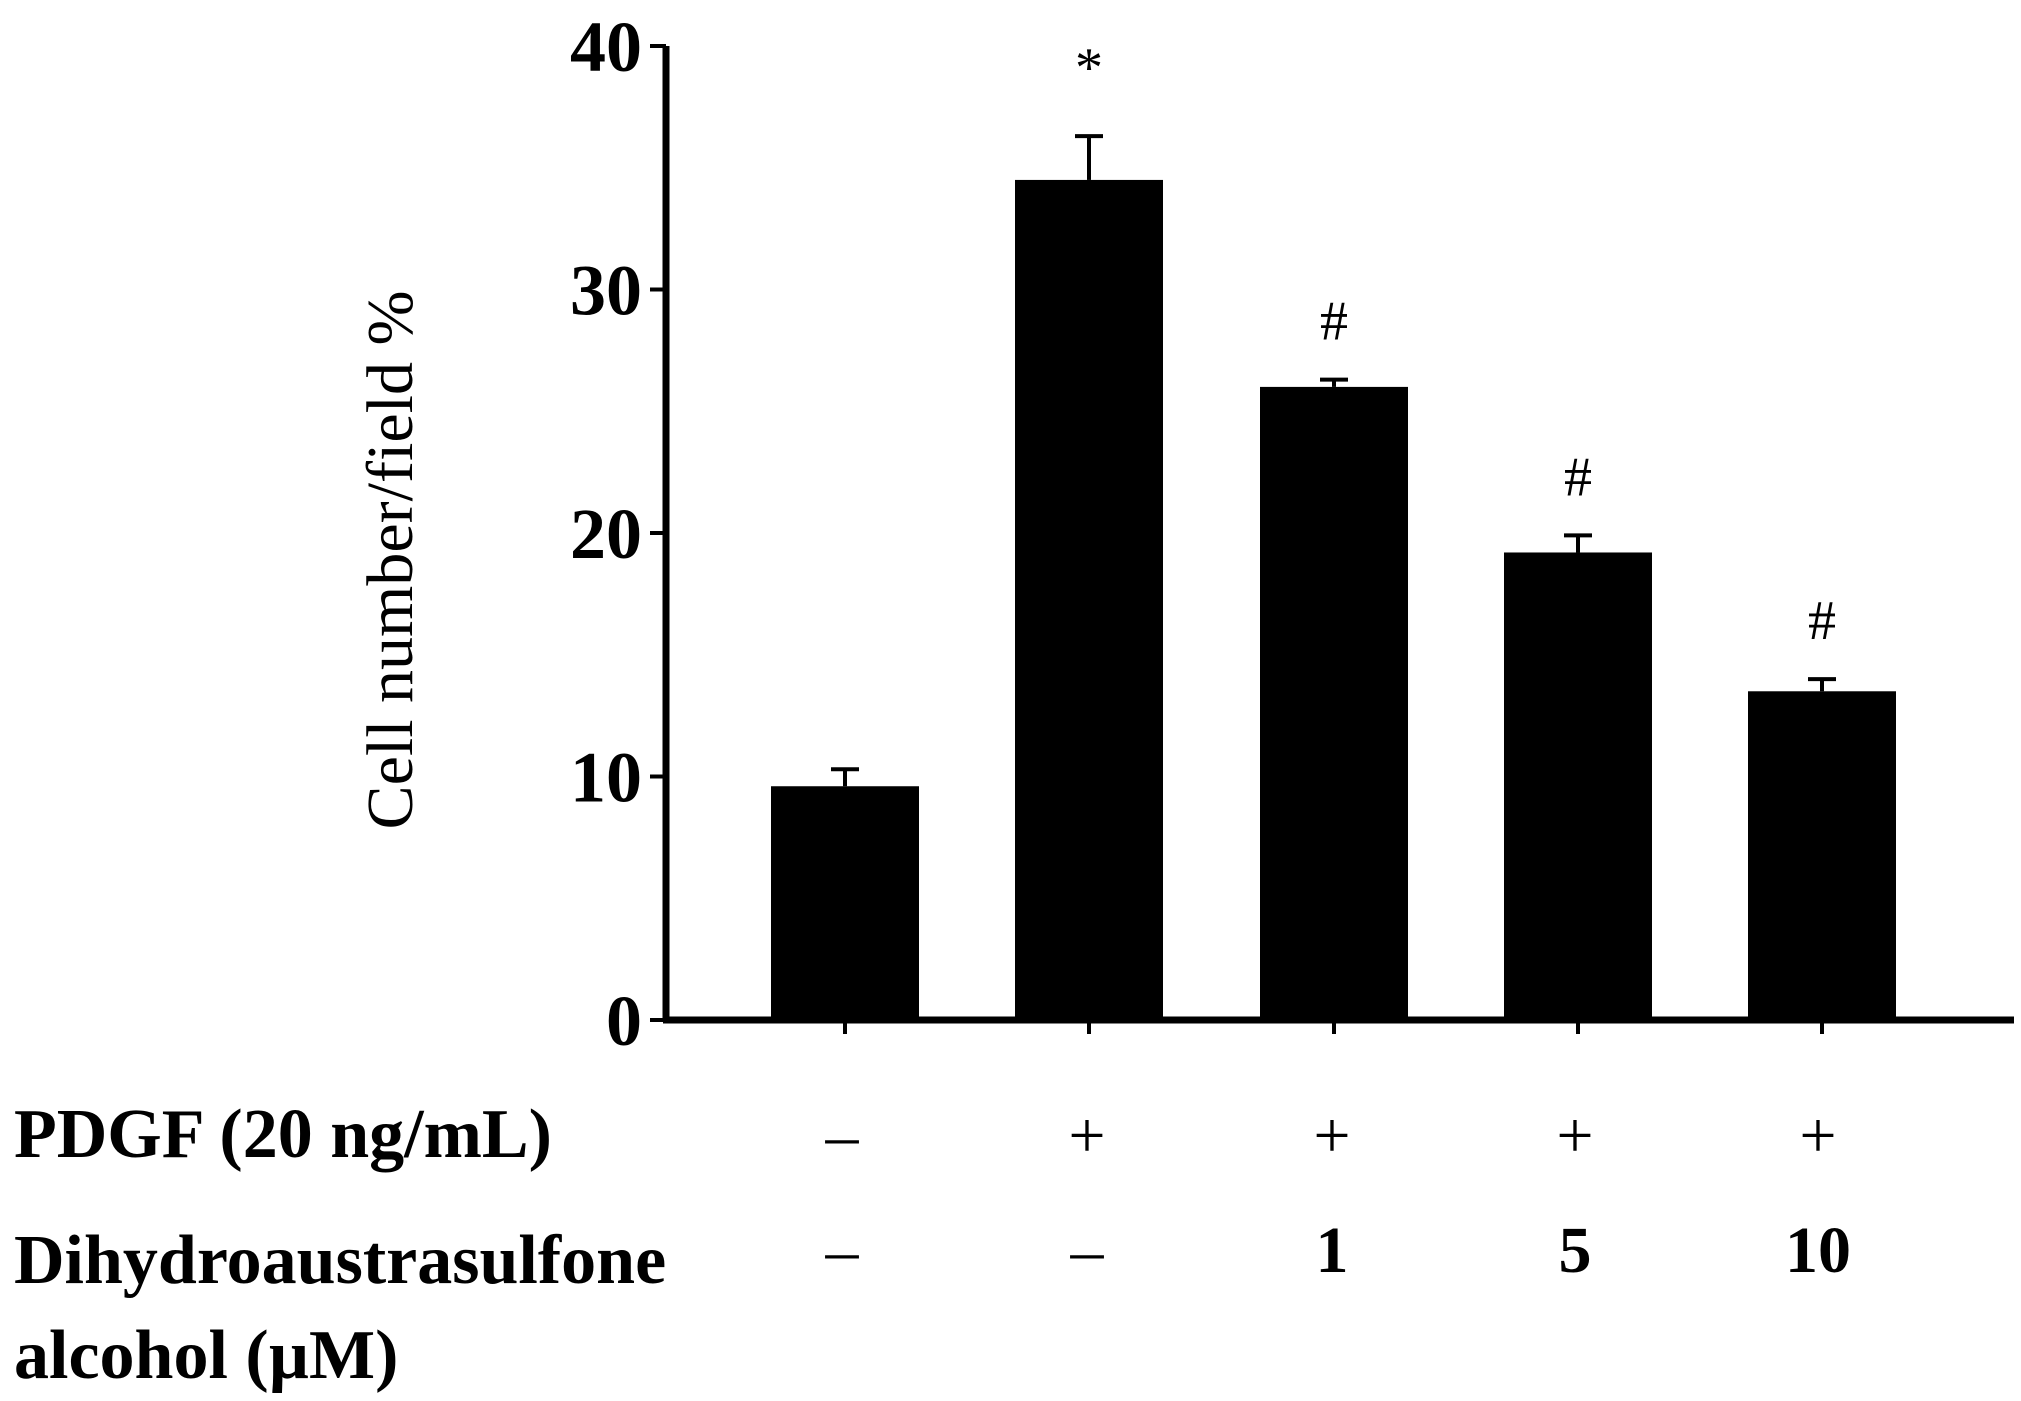 This screenshot has width=2021, height=1401. Describe the element at coordinates (606, 534) in the screenshot. I see `y-tick-label: 20` at that location.